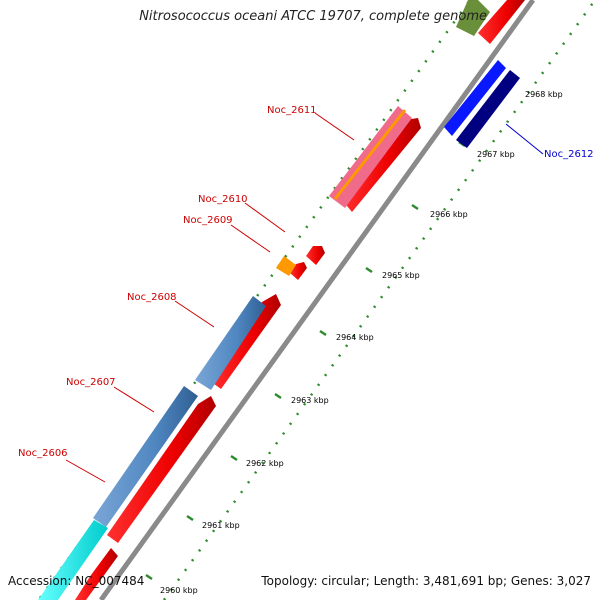 The height and width of the screenshot is (600, 600). What do you see at coordinates (449, 214) in the screenshot?
I see `scale-label: 2966 kbp` at bounding box center [449, 214].